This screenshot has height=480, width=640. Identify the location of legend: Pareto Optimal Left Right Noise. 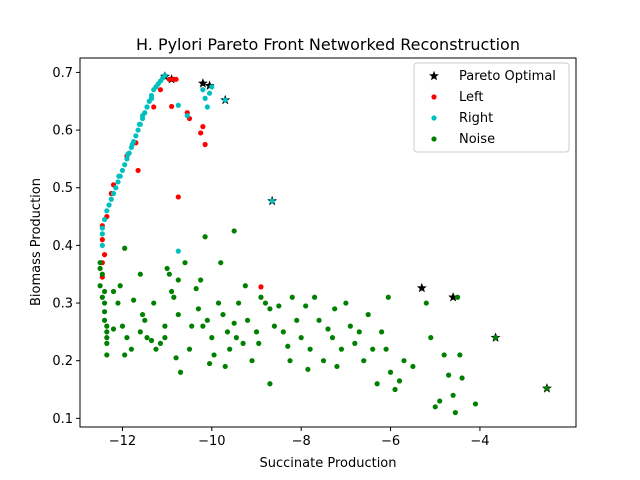
(491, 107).